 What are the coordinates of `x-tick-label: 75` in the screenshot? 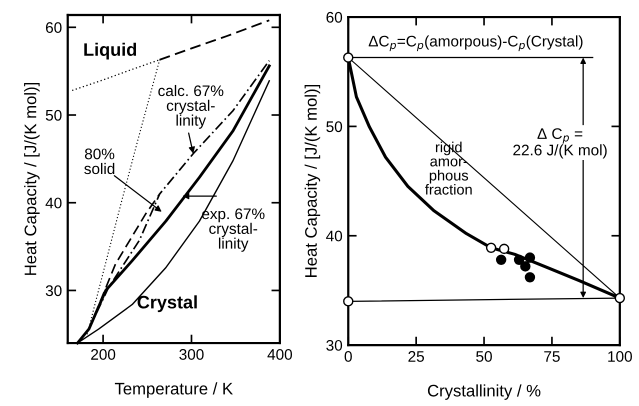 It's located at (552, 356).